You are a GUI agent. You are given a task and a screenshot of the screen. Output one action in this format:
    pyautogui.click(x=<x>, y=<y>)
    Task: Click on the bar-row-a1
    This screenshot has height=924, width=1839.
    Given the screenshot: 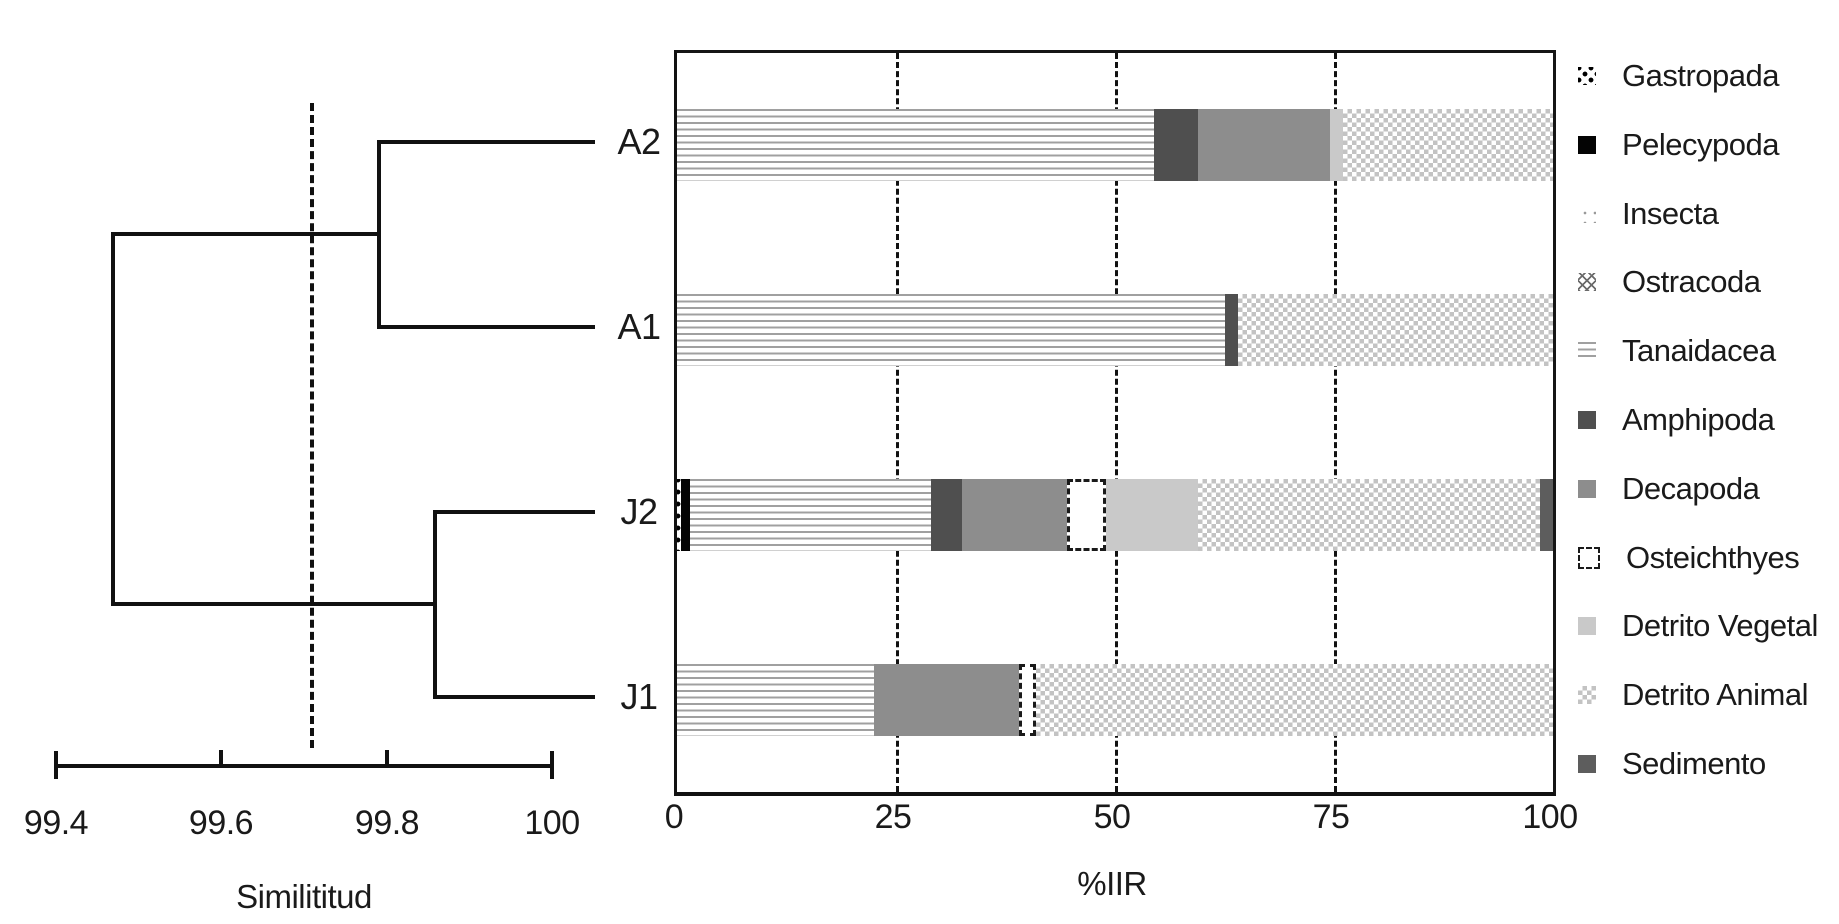 What is the action you would take?
    pyautogui.click(x=1115, y=330)
    